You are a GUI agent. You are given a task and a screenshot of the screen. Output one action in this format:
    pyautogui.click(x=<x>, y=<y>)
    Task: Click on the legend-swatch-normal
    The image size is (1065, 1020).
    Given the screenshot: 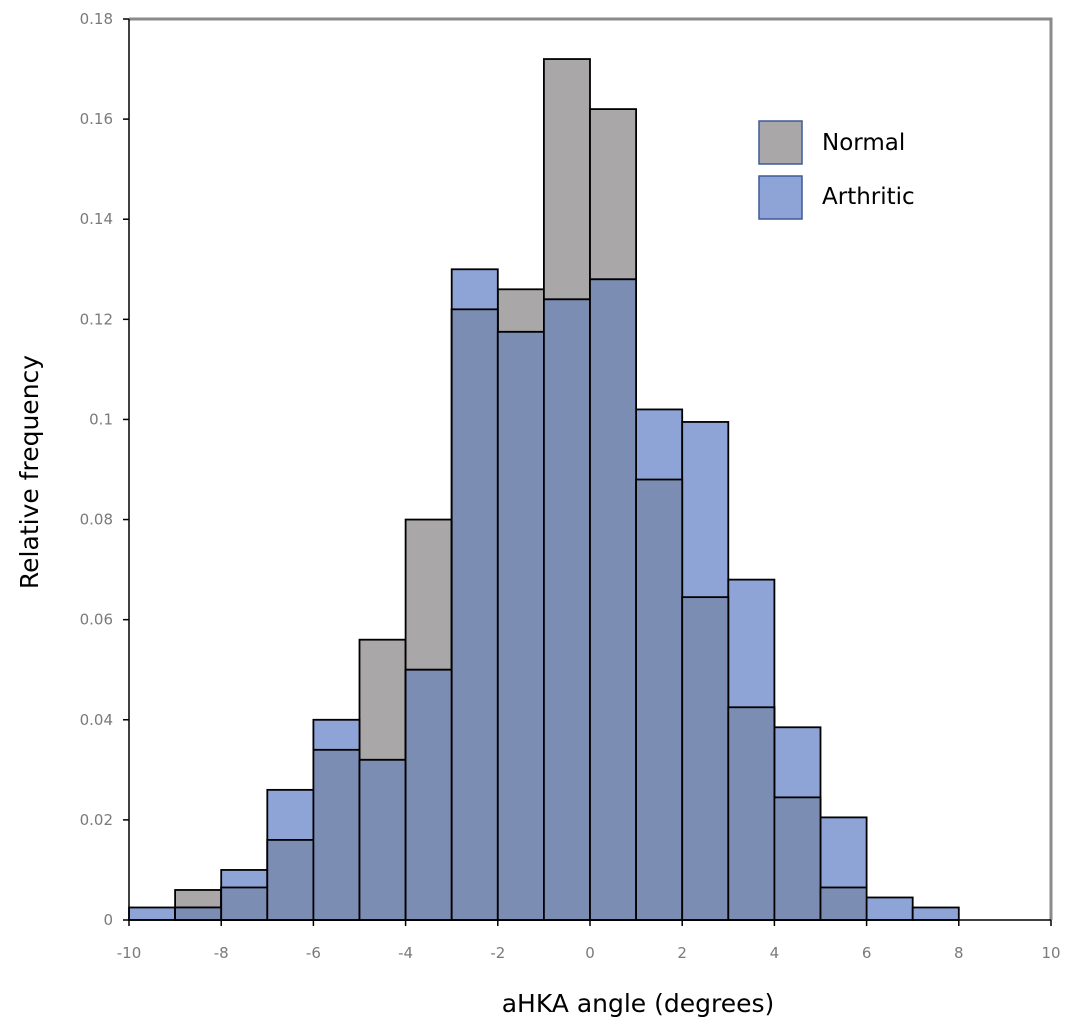 What is the action you would take?
    pyautogui.click(x=780, y=142)
    